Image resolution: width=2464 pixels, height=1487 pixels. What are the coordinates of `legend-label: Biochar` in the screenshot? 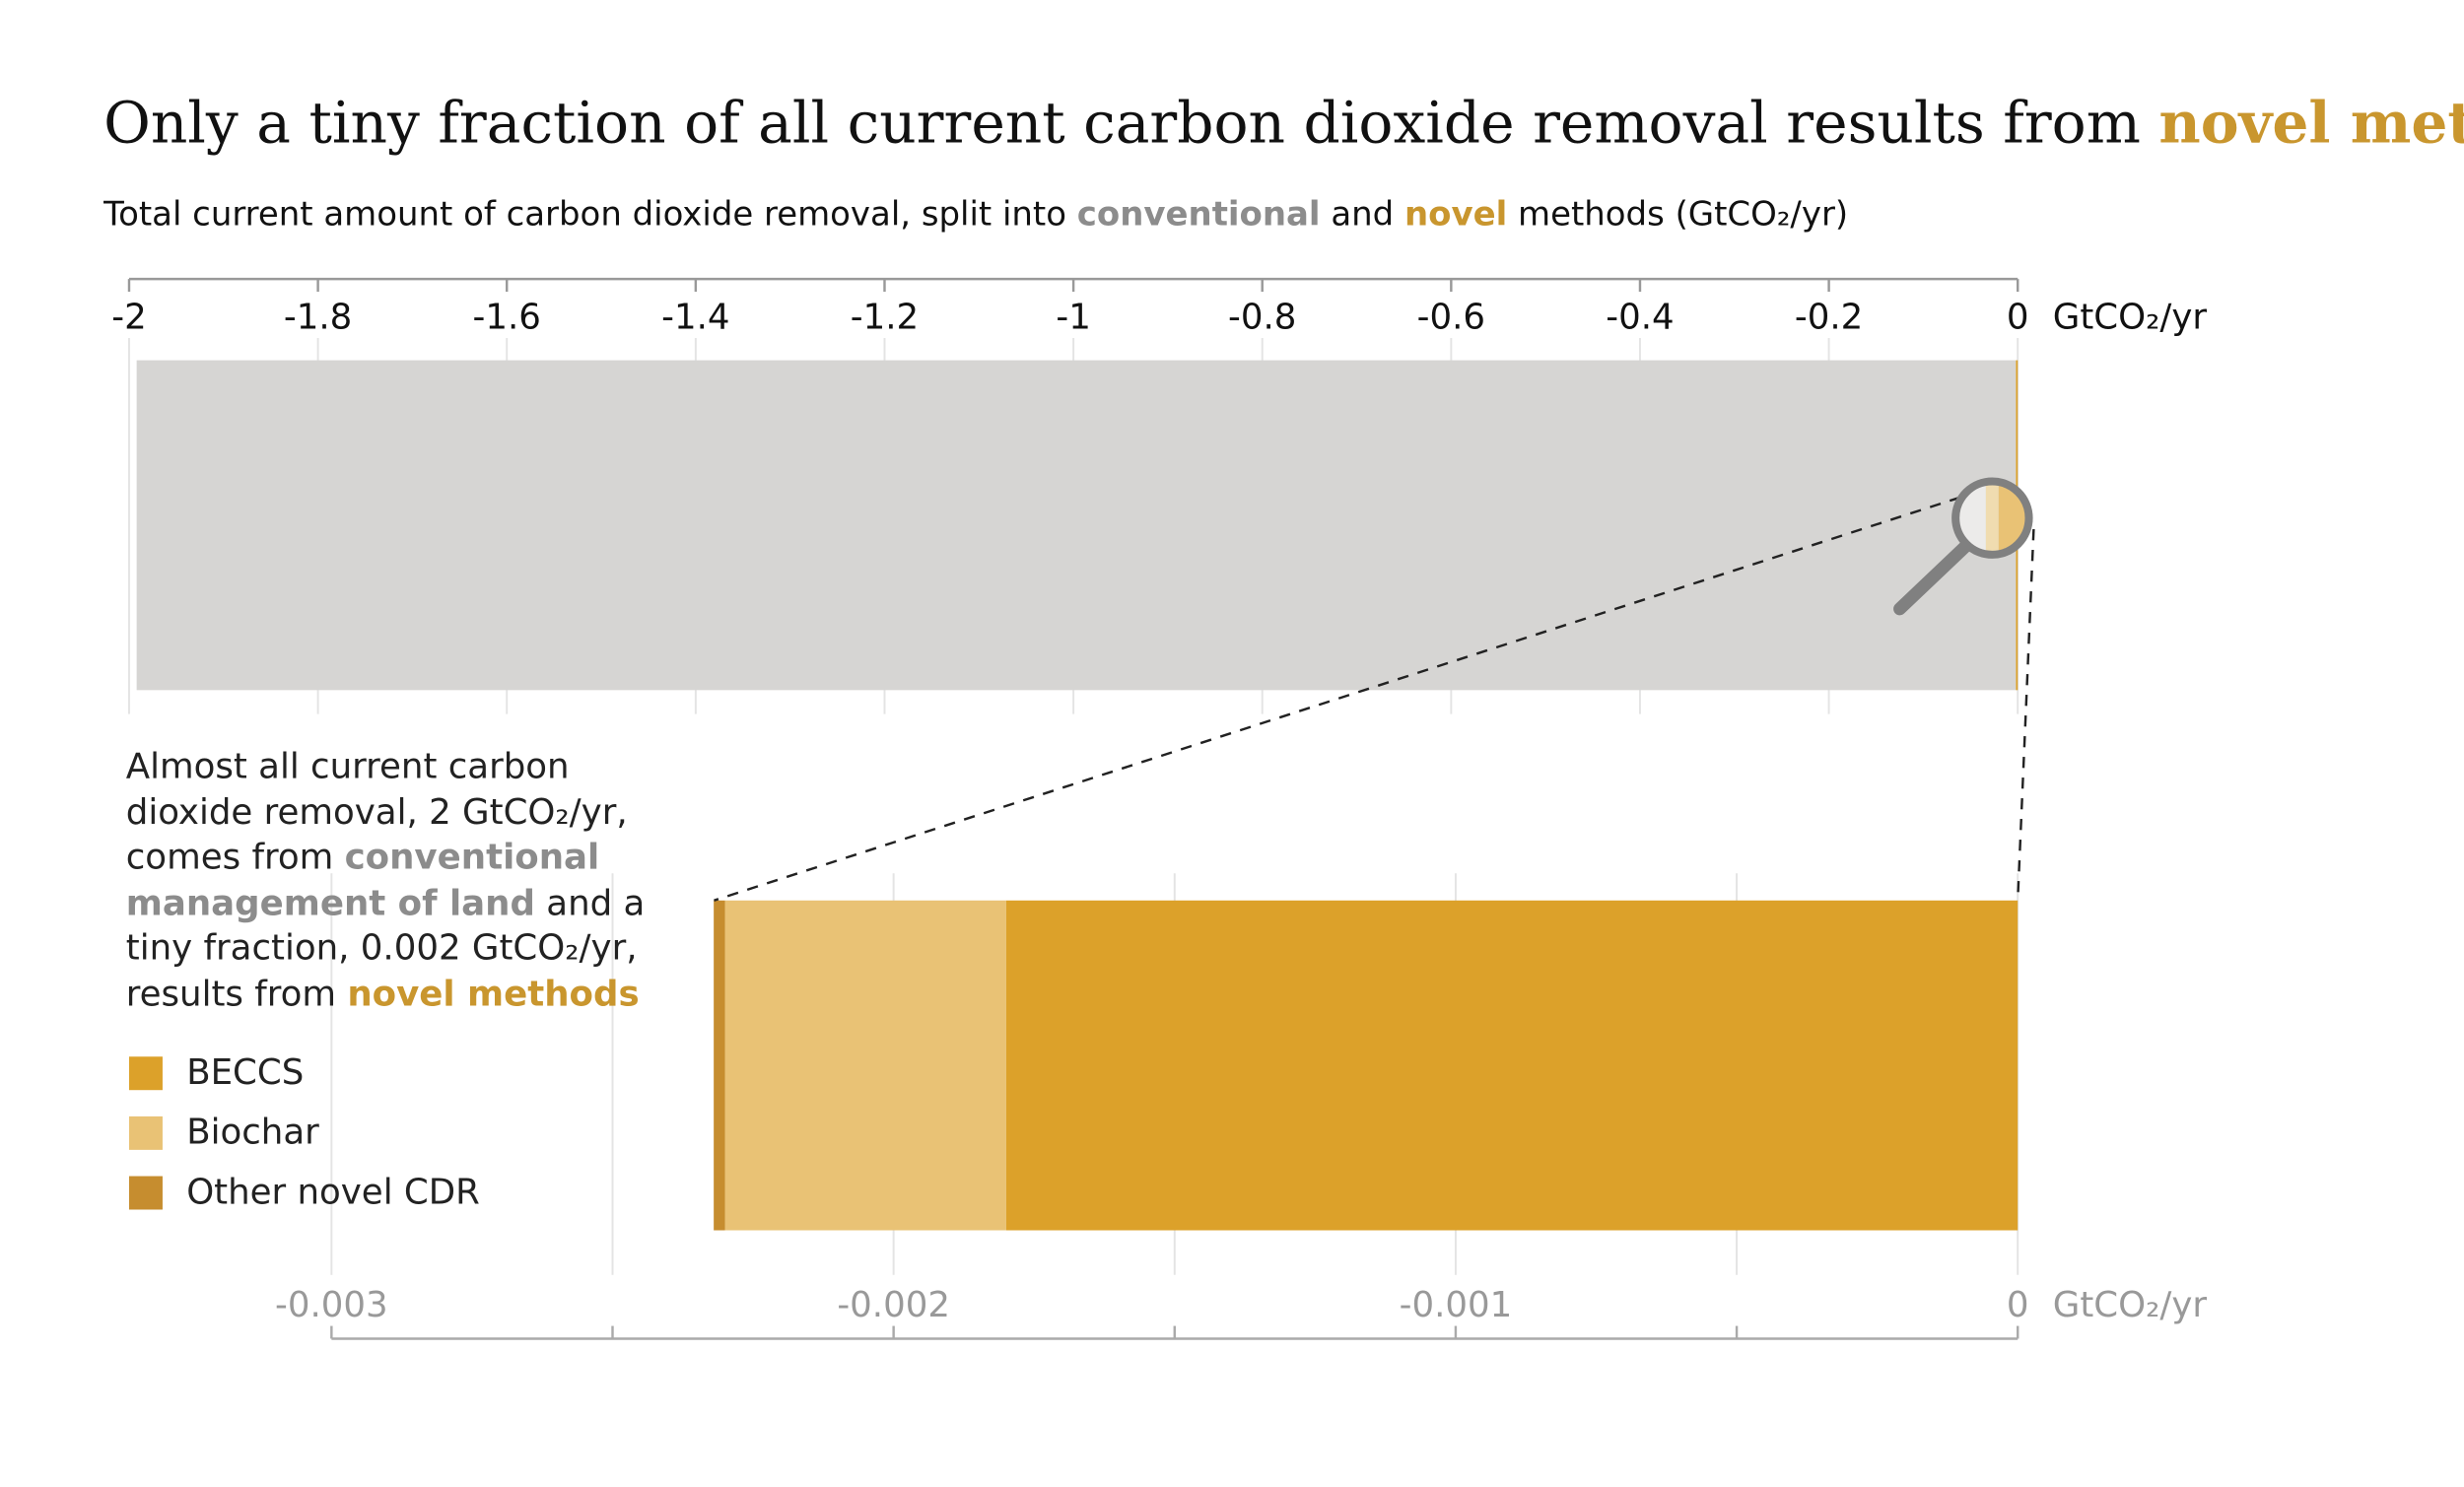 It's located at (252, 1133).